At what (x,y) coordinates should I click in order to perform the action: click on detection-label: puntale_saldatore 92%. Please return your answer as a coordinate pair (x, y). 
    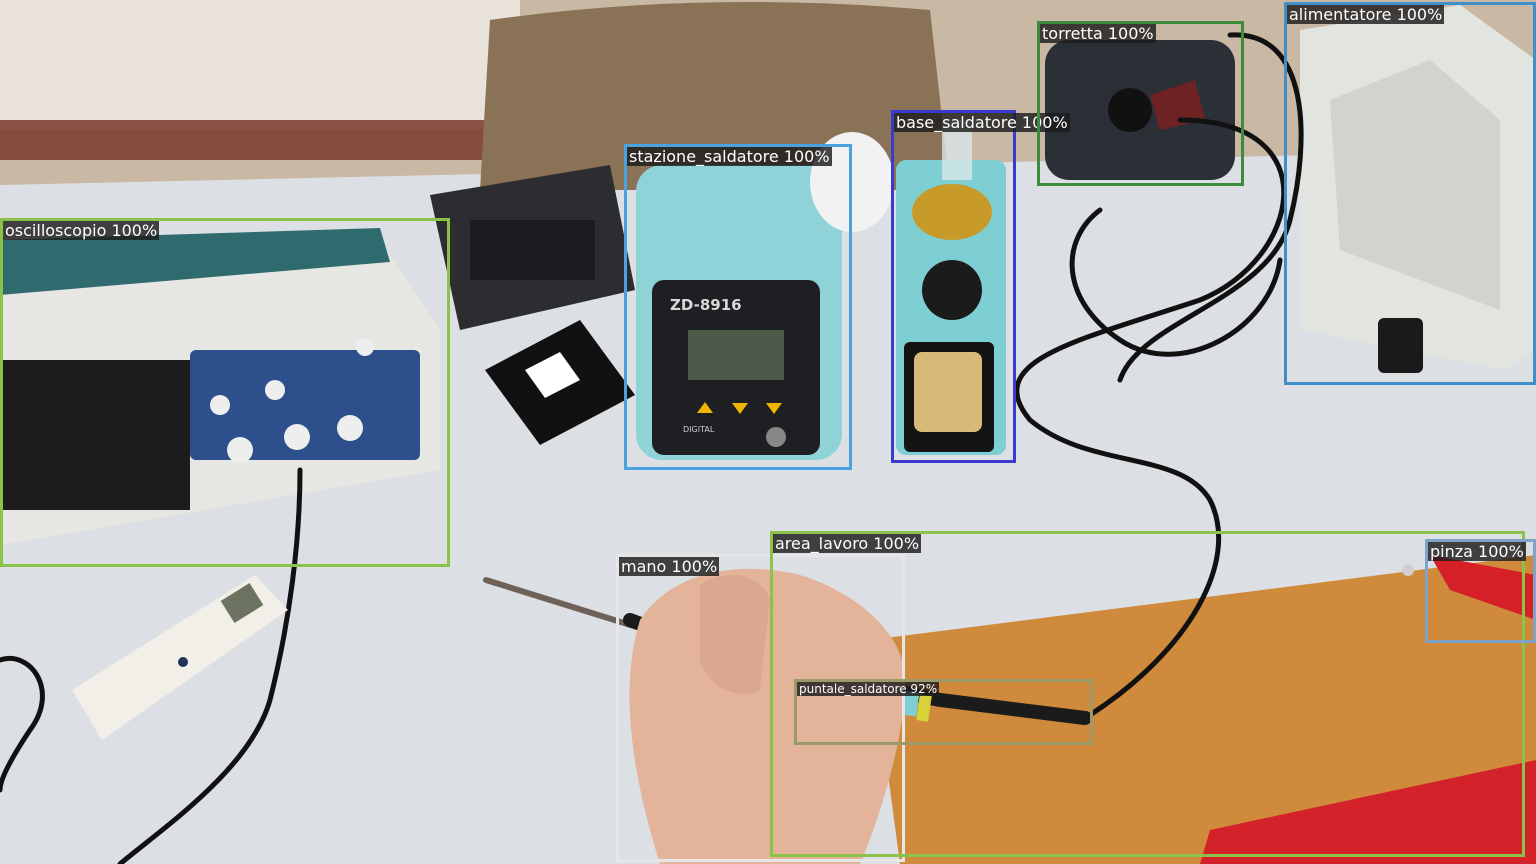
    Looking at the image, I should click on (868, 689).